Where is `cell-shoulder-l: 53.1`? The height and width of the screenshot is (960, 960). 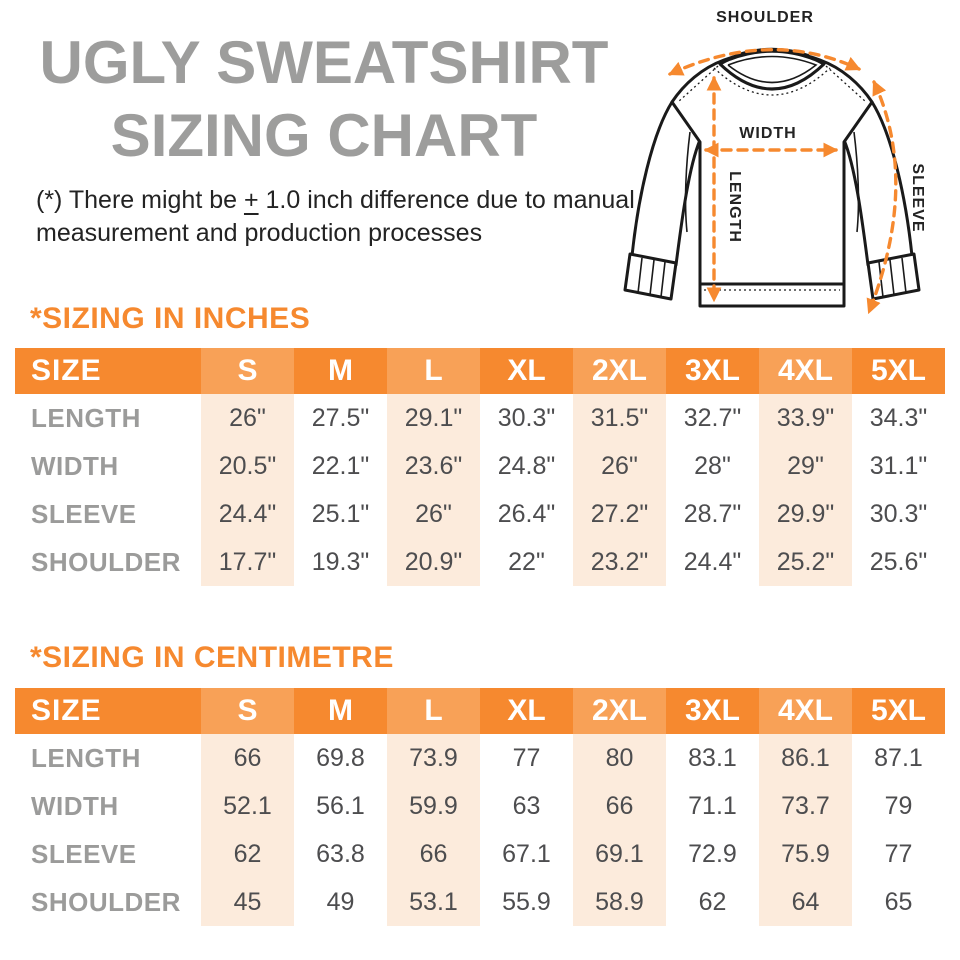
cell-shoulder-l: 53.1 is located at coordinates (433, 902).